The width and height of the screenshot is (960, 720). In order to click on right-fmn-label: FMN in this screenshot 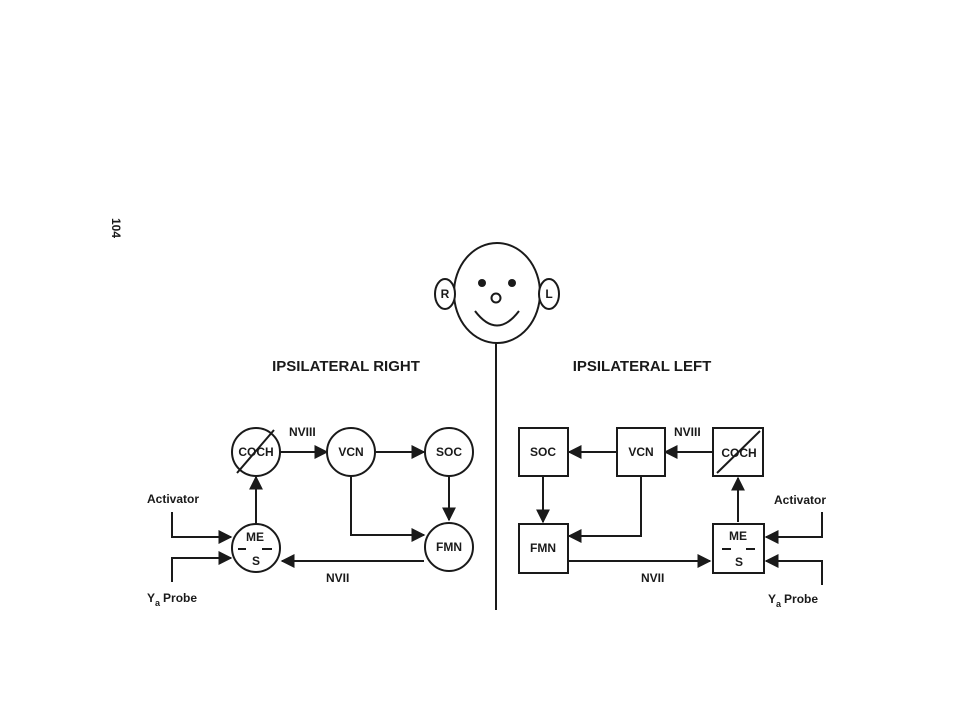, I will do `click(449, 547)`.